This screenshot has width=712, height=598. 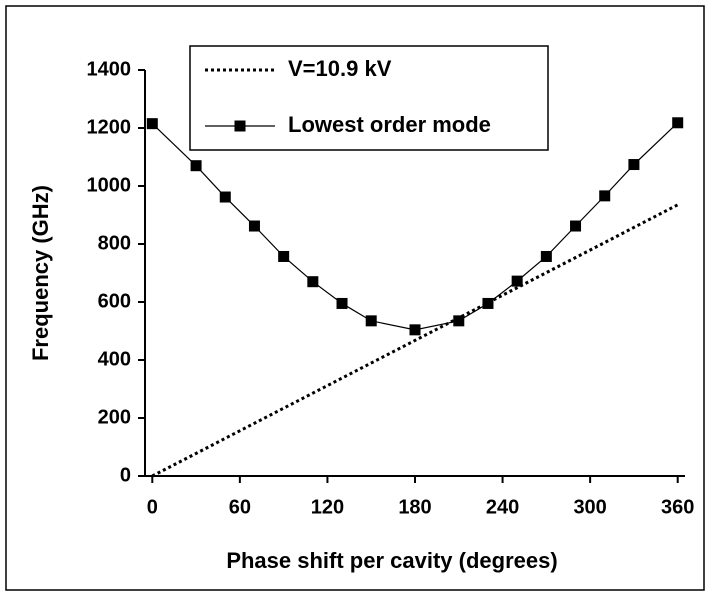 What do you see at coordinates (240, 126) in the screenshot?
I see `legend-marker` at bounding box center [240, 126].